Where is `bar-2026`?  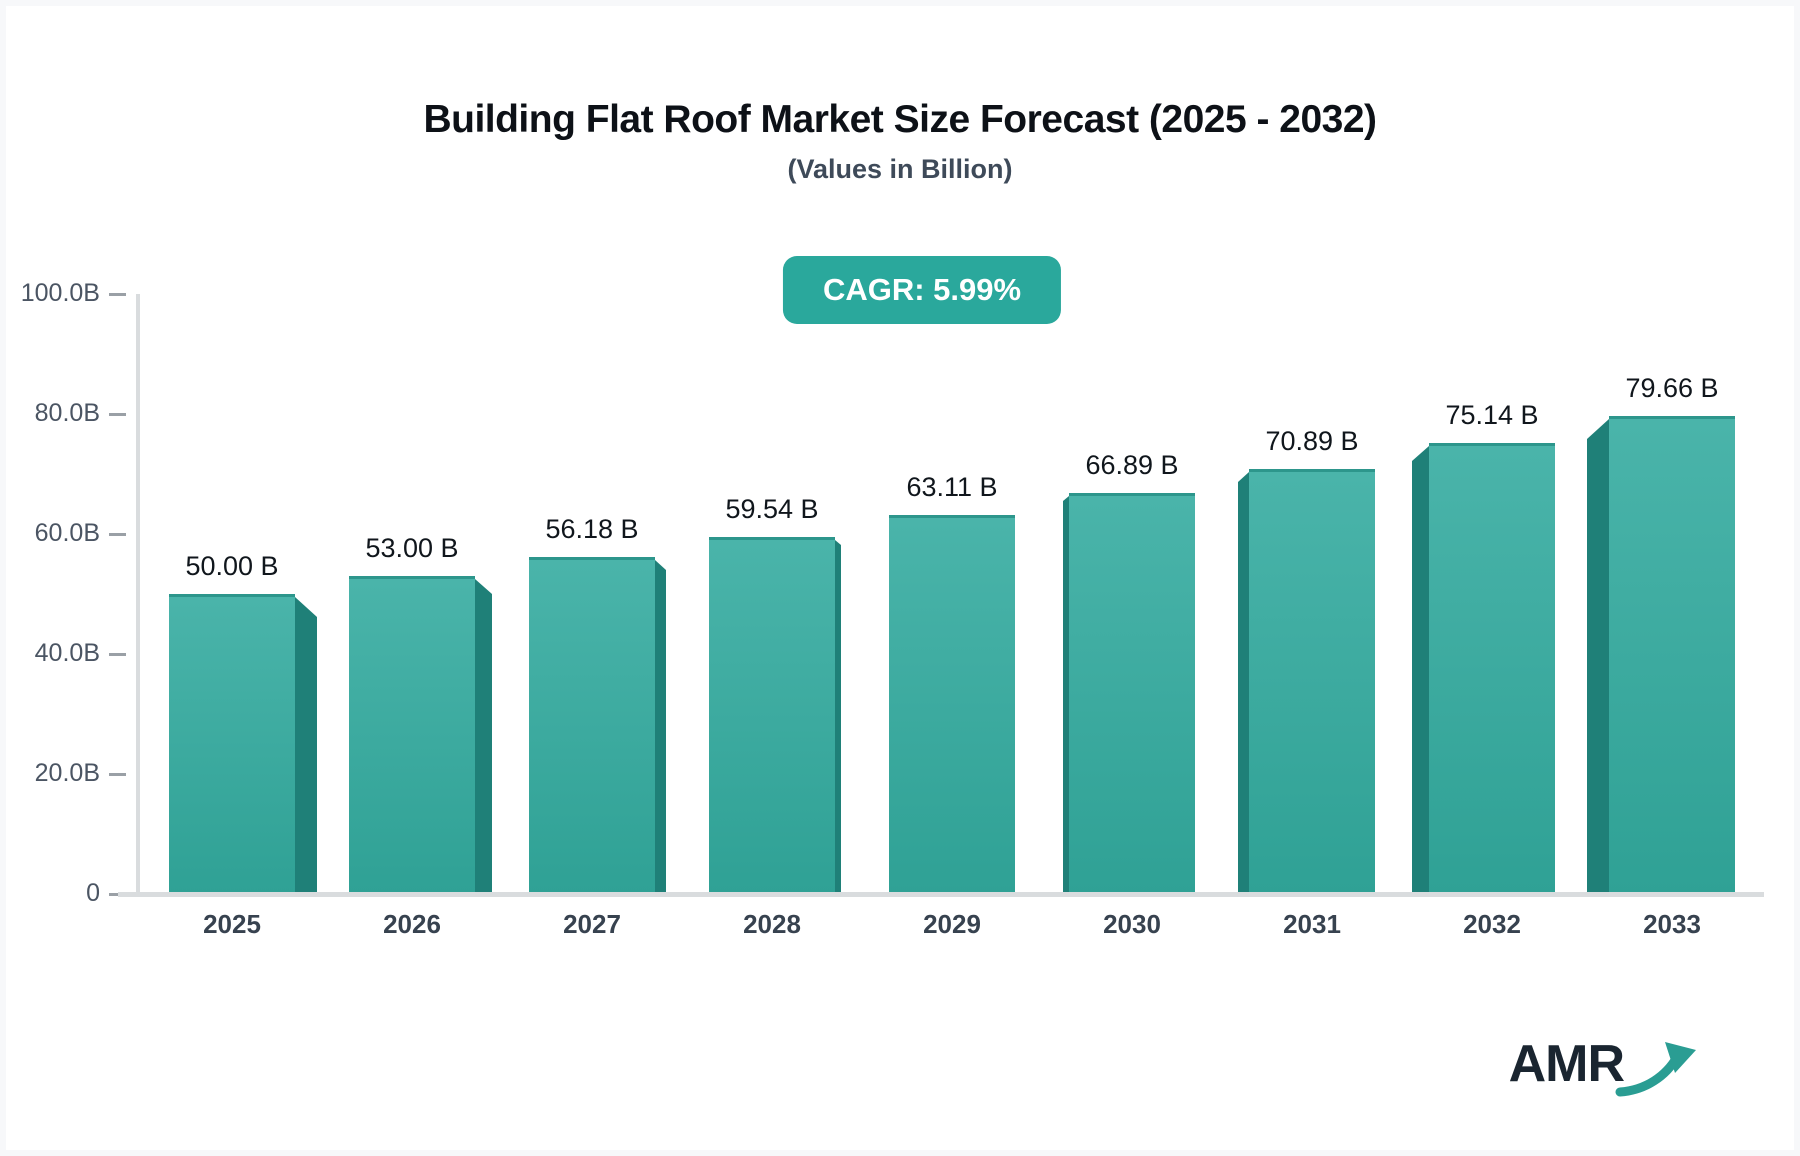 bar-2026 is located at coordinates (420, 735).